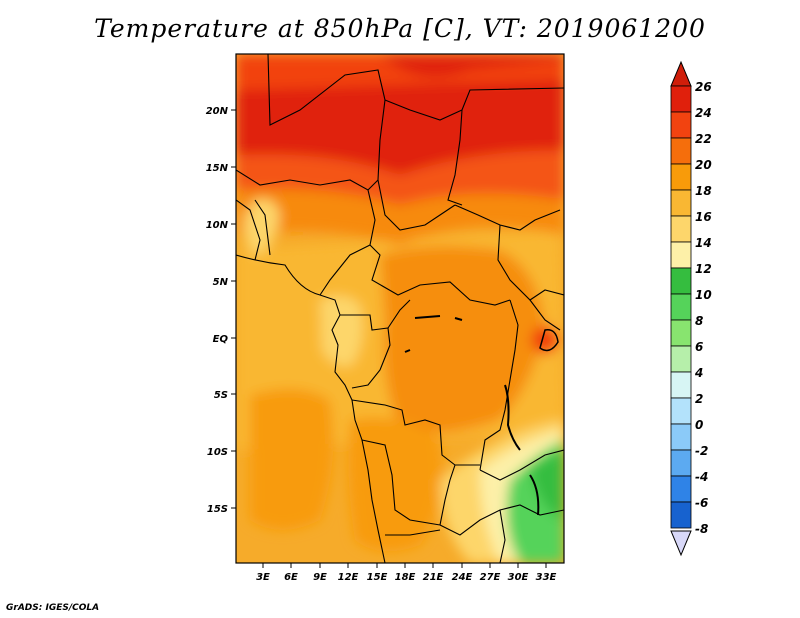  What do you see at coordinates (698, 373) in the screenshot?
I see `colorbar-label: 4` at bounding box center [698, 373].